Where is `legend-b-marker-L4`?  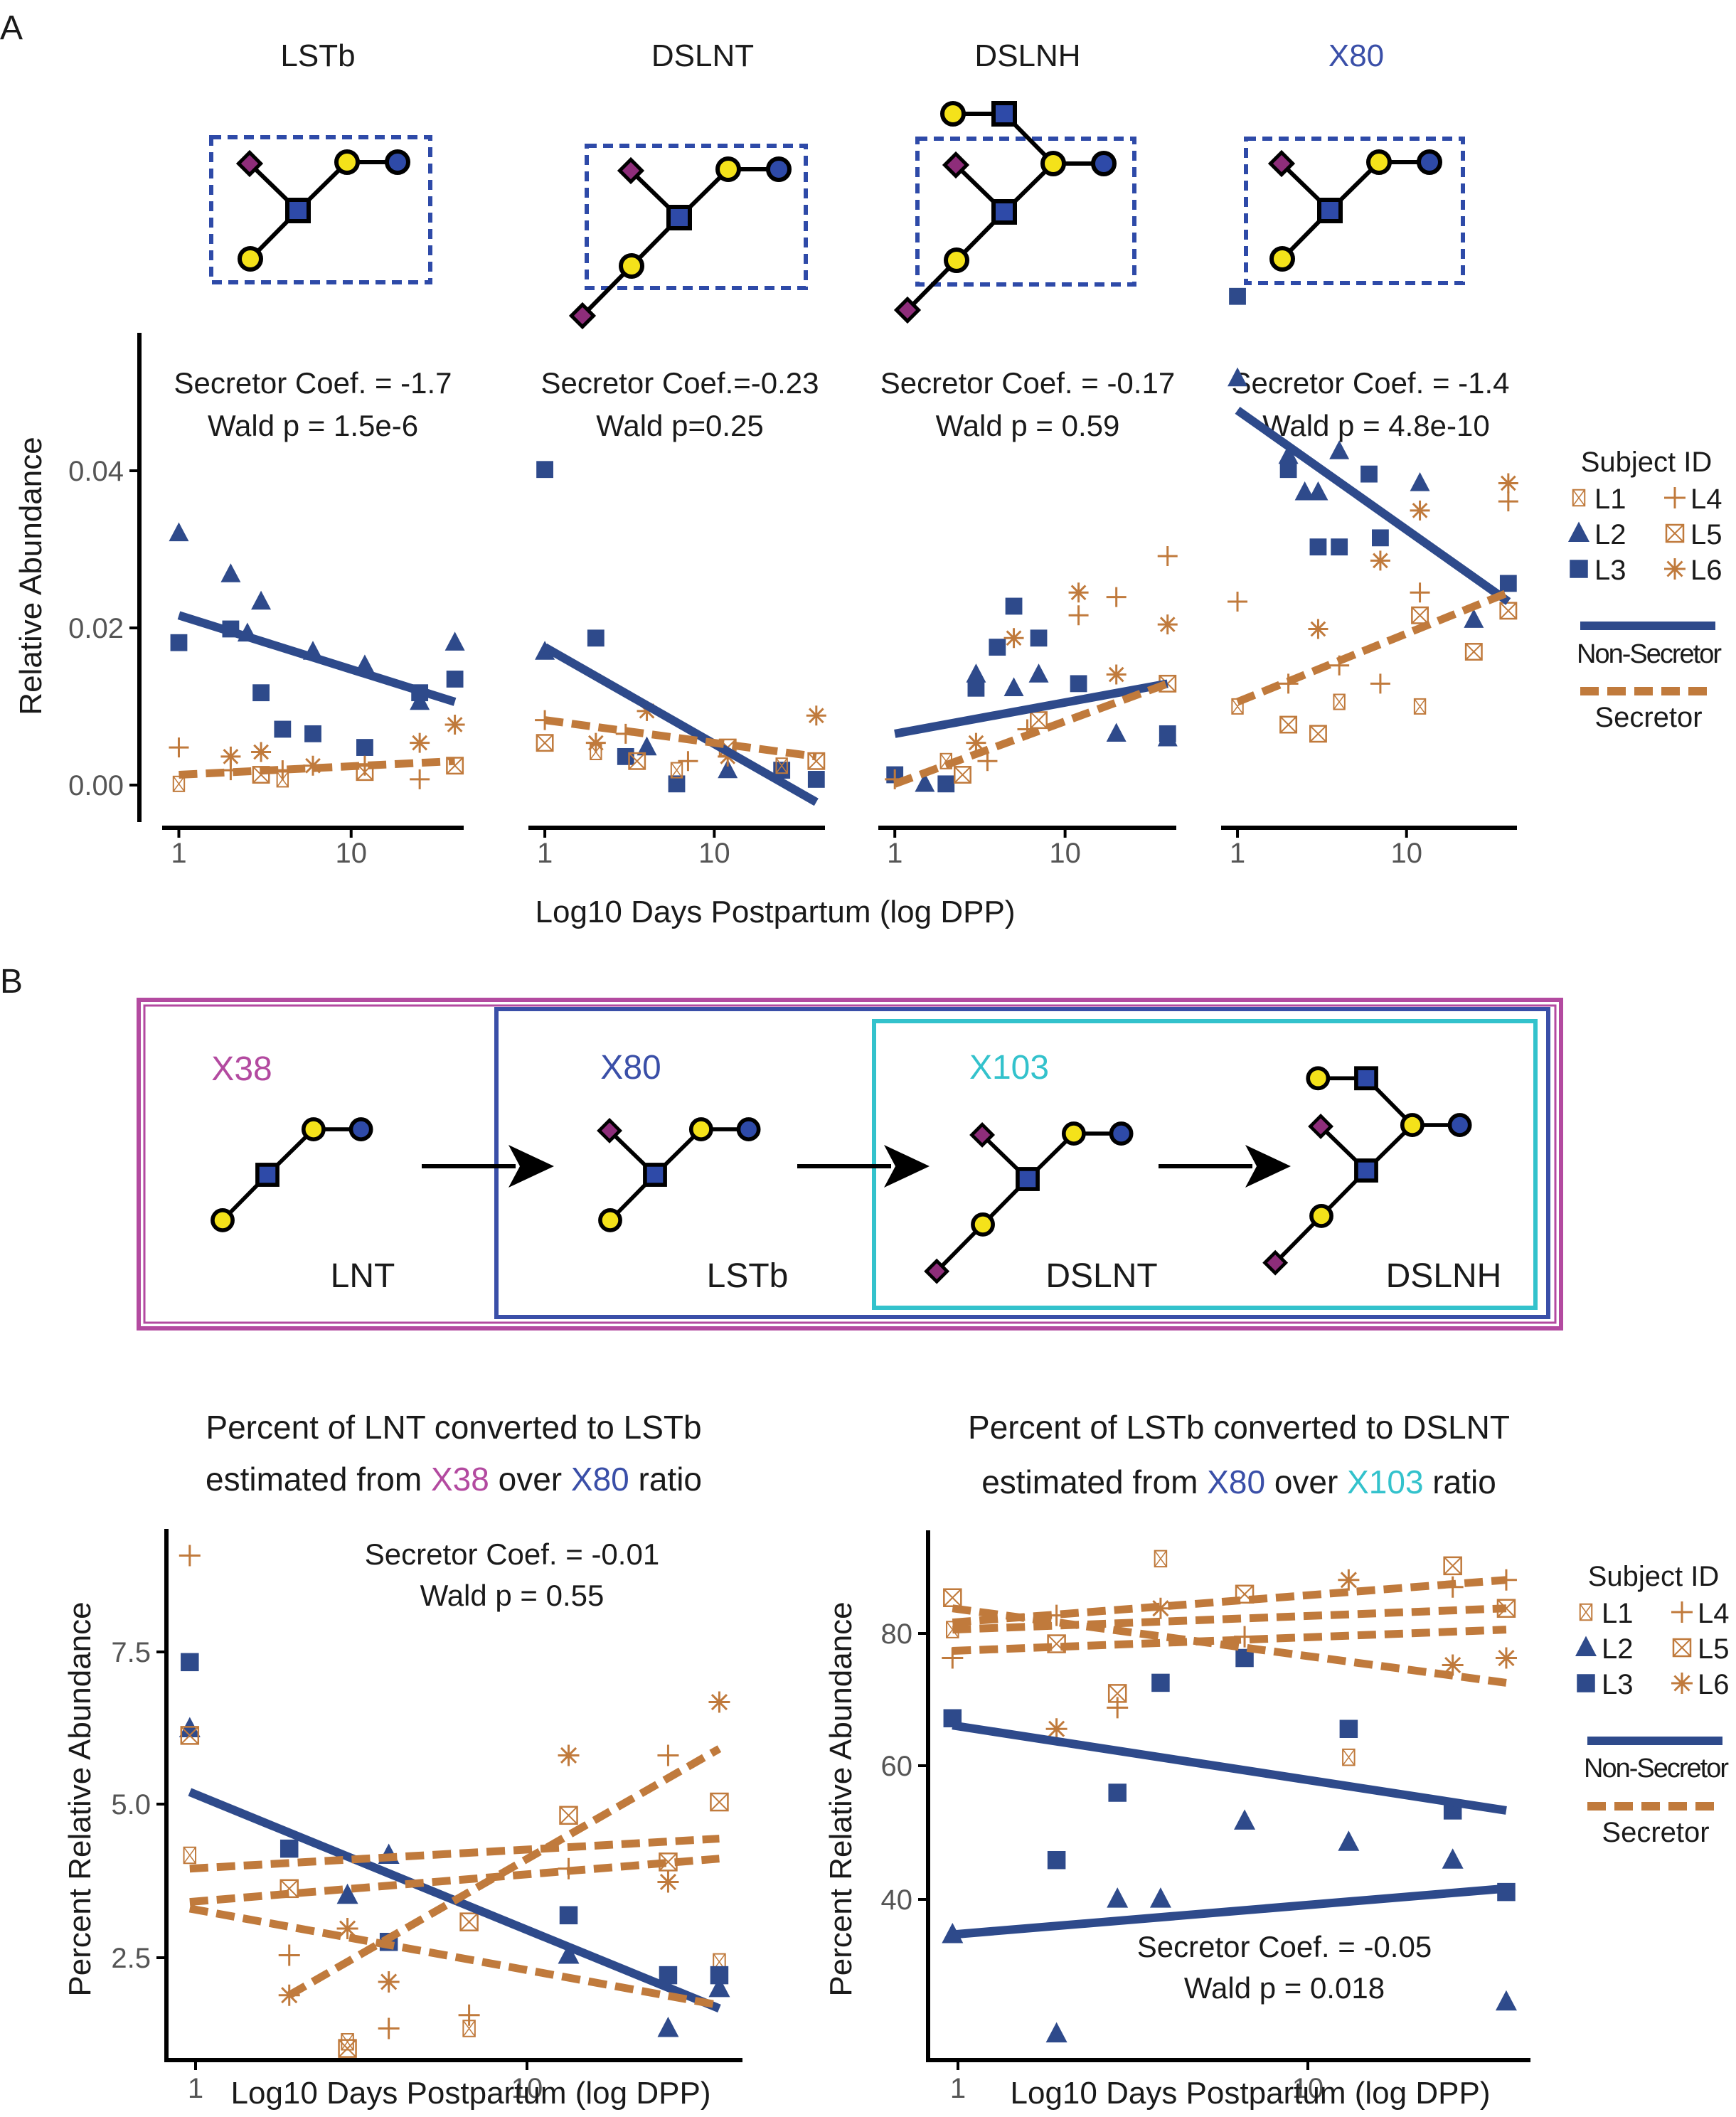
legend-b-marker-L4 is located at coordinates (1682, 1612).